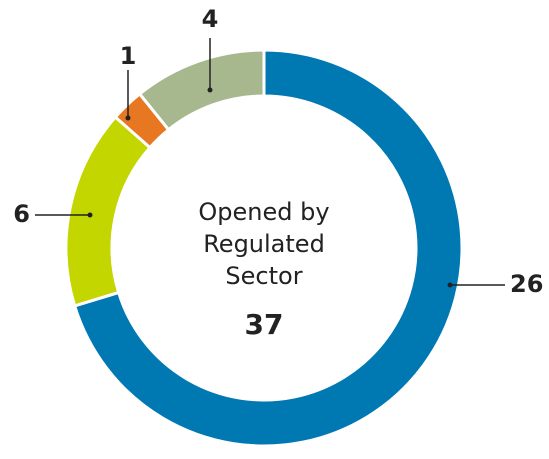  I want to click on value-label: 4, so click(210, 19).